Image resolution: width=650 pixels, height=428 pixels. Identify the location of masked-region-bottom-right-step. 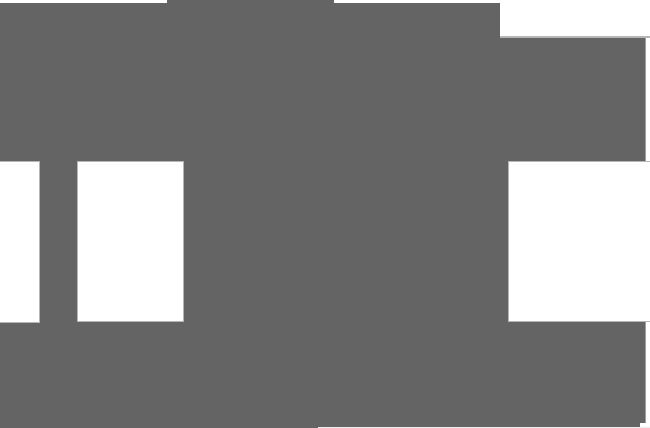
(645, 425).